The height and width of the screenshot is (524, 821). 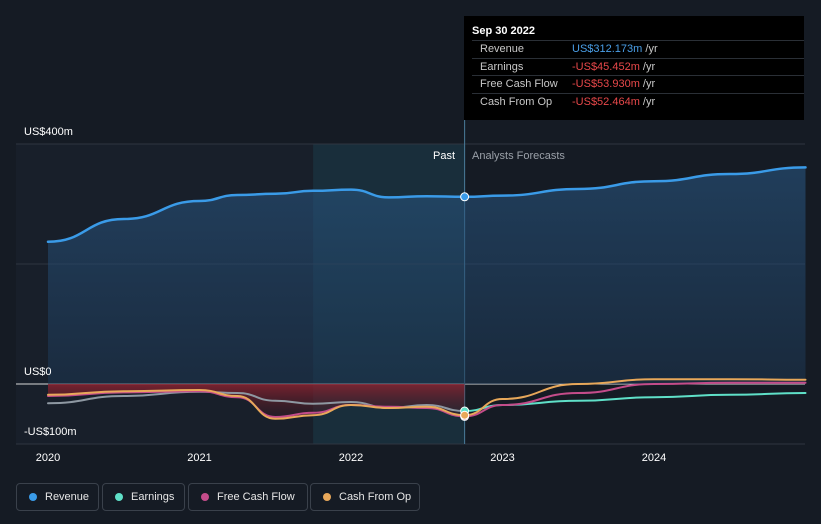 I want to click on tooltip-label: Earnings, so click(x=502, y=66).